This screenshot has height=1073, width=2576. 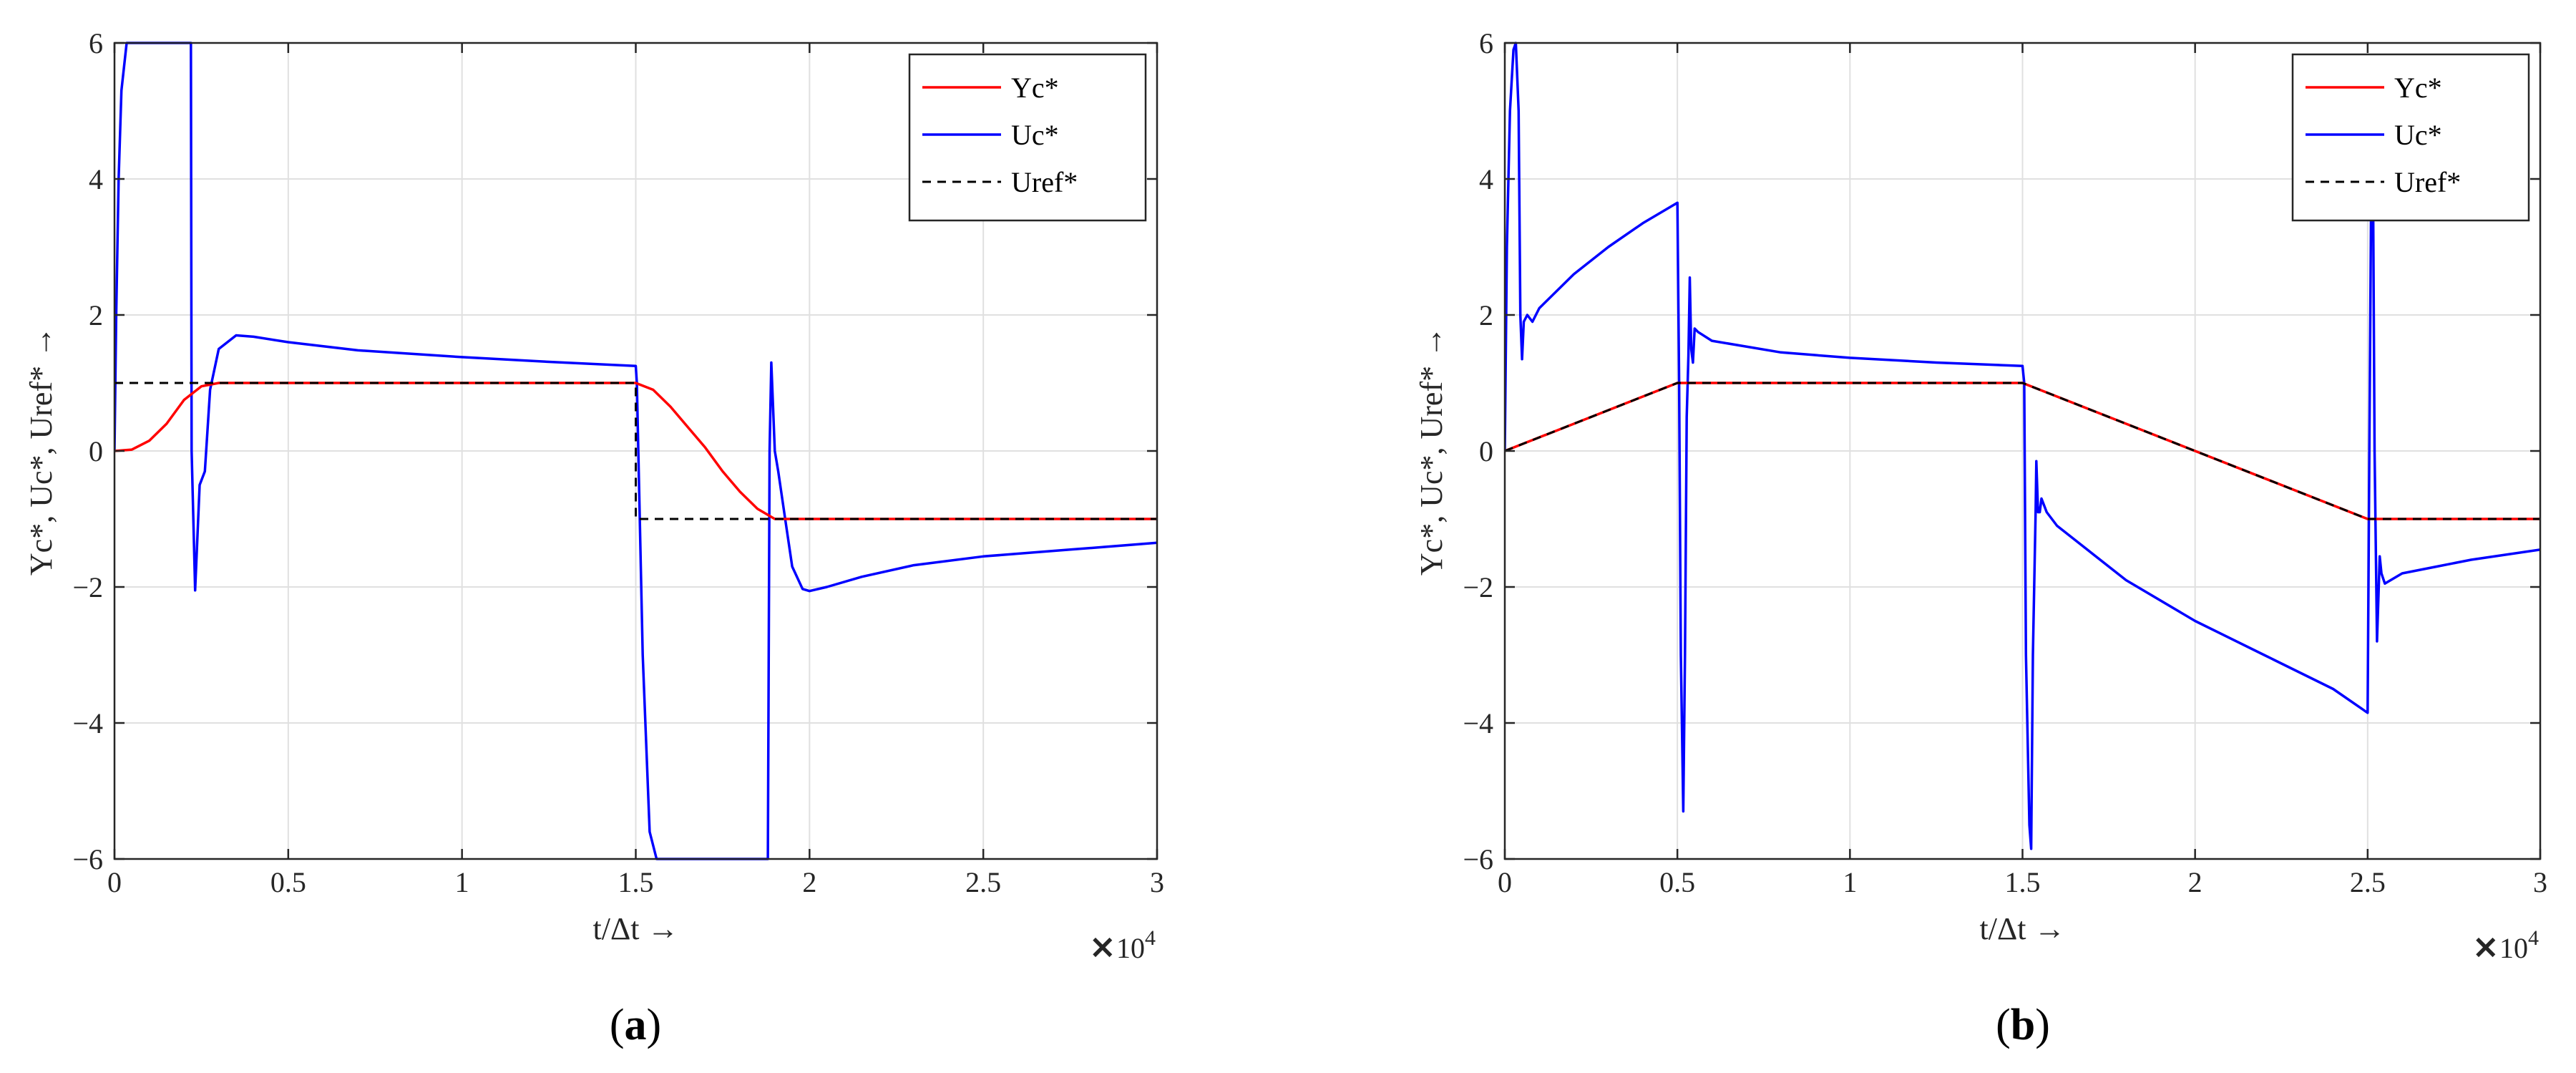 What do you see at coordinates (635, 1025) in the screenshot?
I see `panel-caption: (a)` at bounding box center [635, 1025].